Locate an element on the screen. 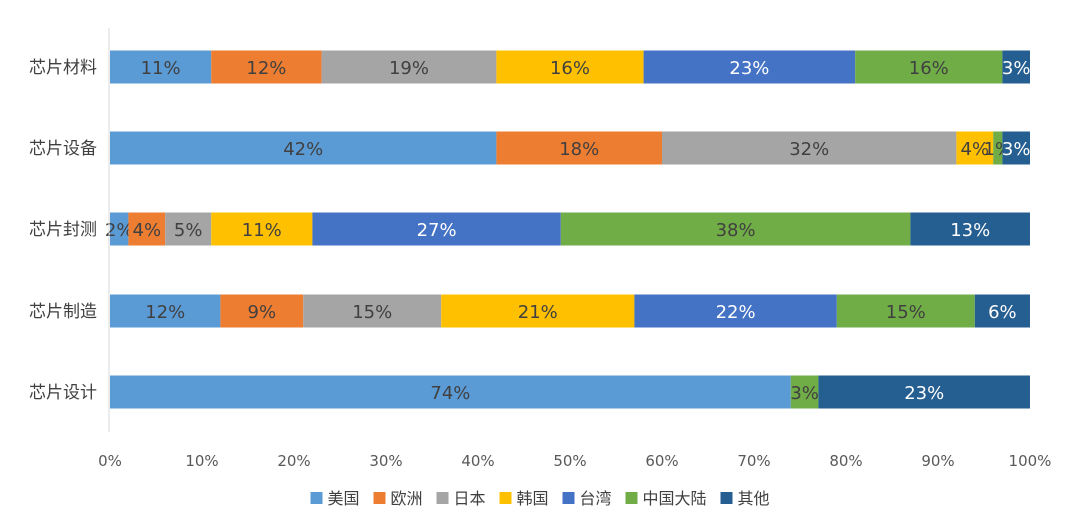 The height and width of the screenshot is (526, 1080). data-label: 21% is located at coordinates (538, 312).